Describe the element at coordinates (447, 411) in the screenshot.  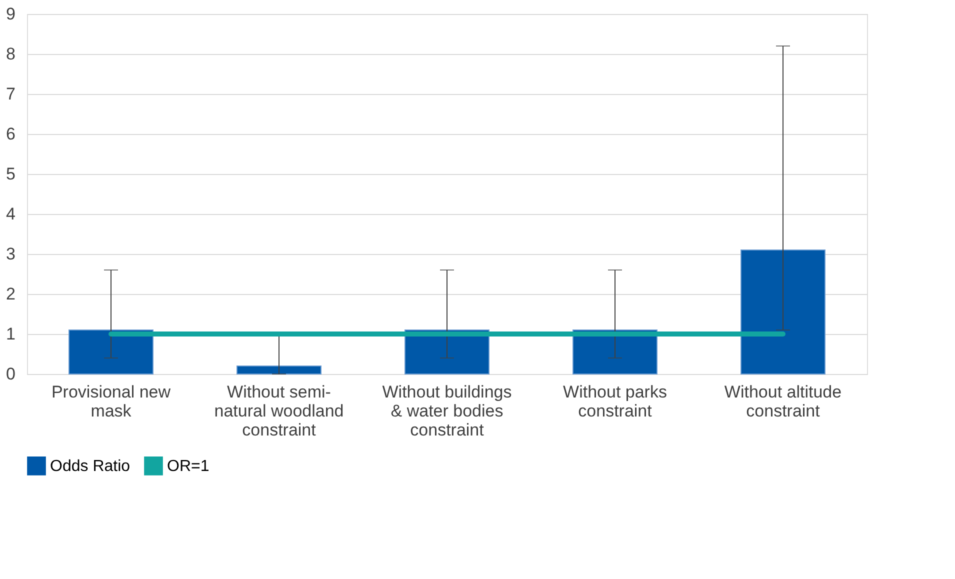
I see `x-tick-label: Without buildings & water bodies constraint` at that location.